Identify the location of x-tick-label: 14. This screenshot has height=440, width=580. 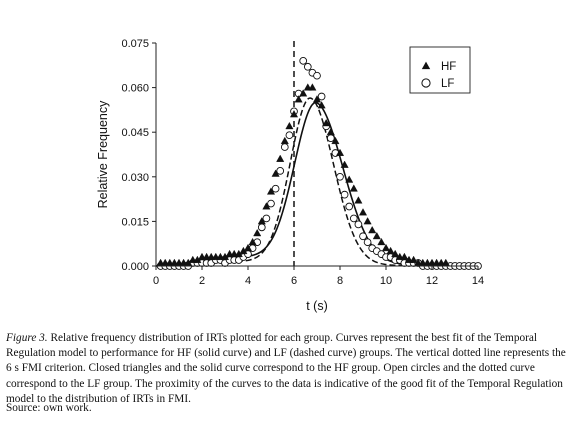
(478, 281).